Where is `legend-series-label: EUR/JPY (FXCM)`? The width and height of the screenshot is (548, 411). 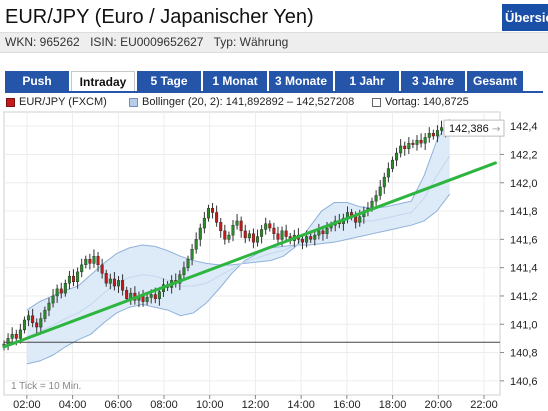
legend-series-label: EUR/JPY (FXCM) is located at coordinates (63, 102).